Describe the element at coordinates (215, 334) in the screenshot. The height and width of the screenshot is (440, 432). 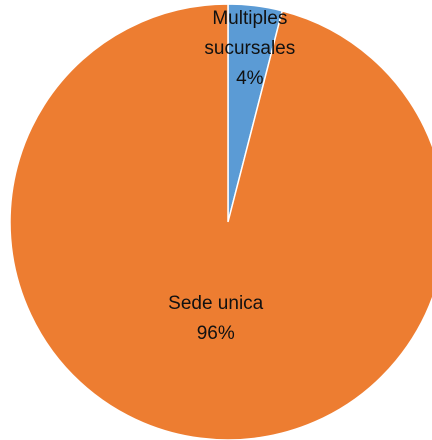
I see `value-label: 96%` at that location.